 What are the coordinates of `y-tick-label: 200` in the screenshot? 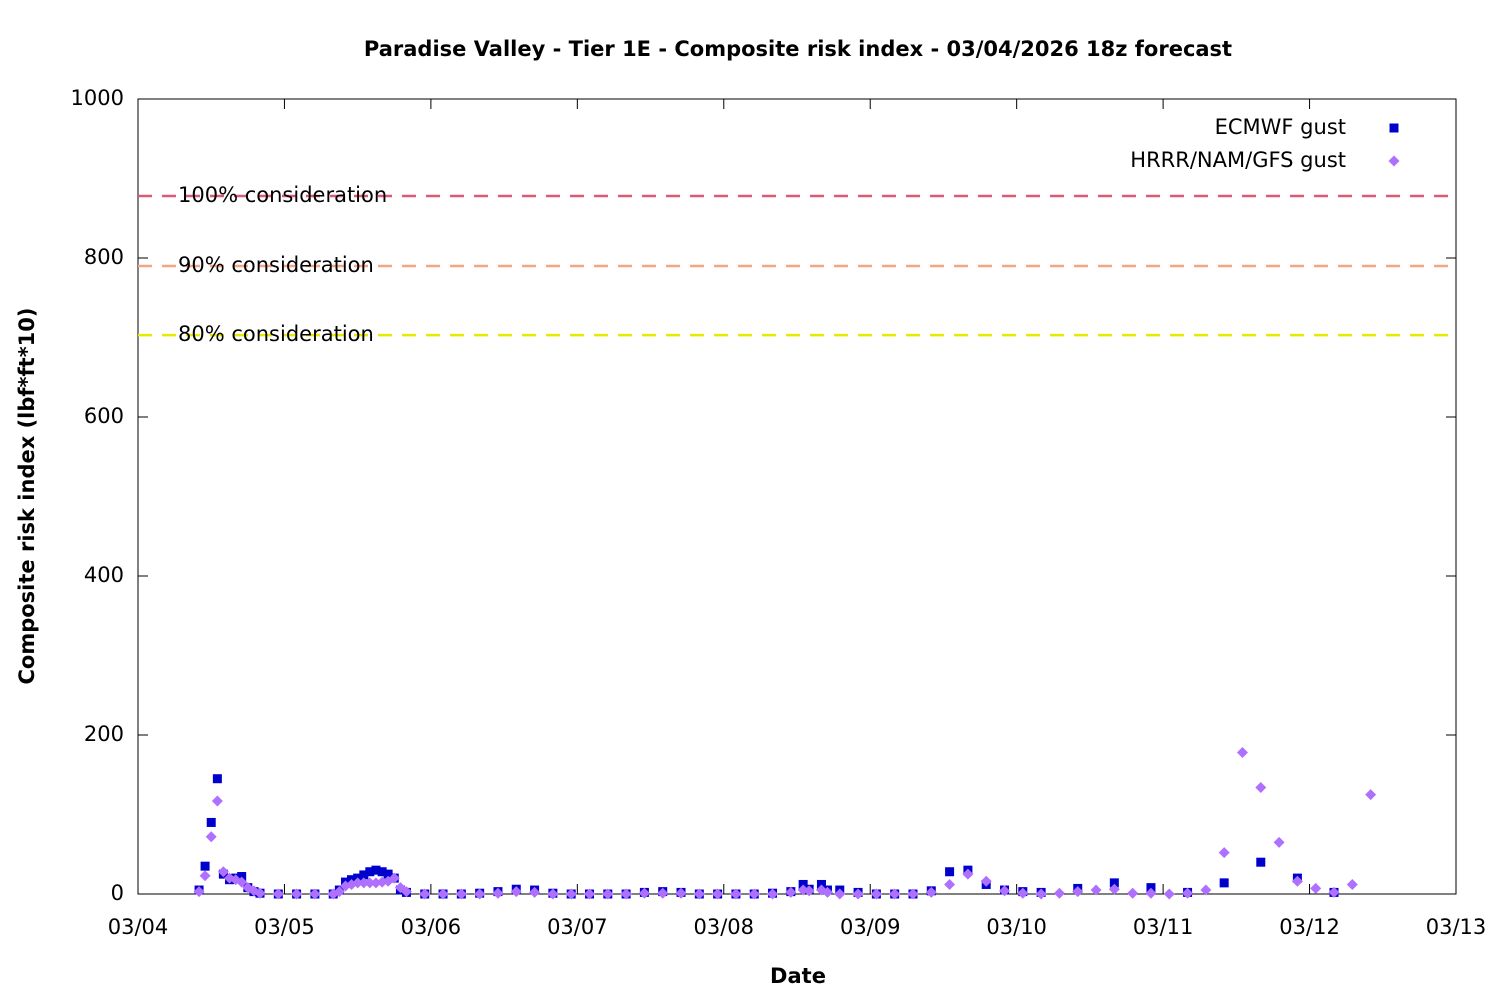 It's located at (104, 734).